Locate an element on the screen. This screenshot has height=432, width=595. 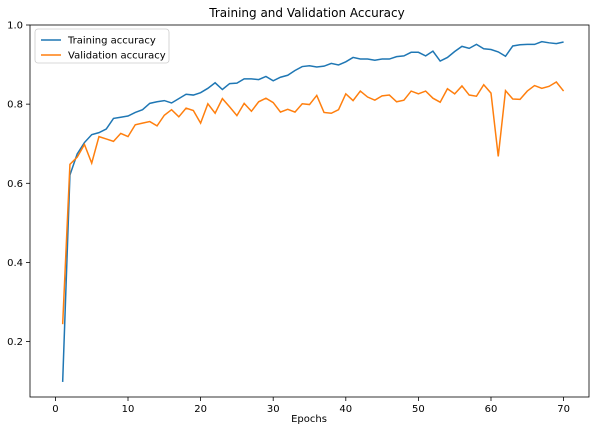
x-tick-label: 60 is located at coordinates (491, 409).